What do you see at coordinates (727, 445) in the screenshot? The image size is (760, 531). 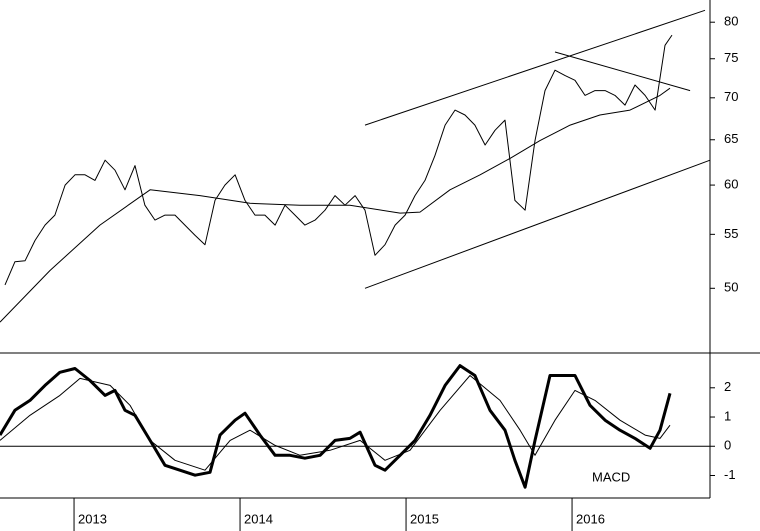 I see `y-tick-label: 0` at bounding box center [727, 445].